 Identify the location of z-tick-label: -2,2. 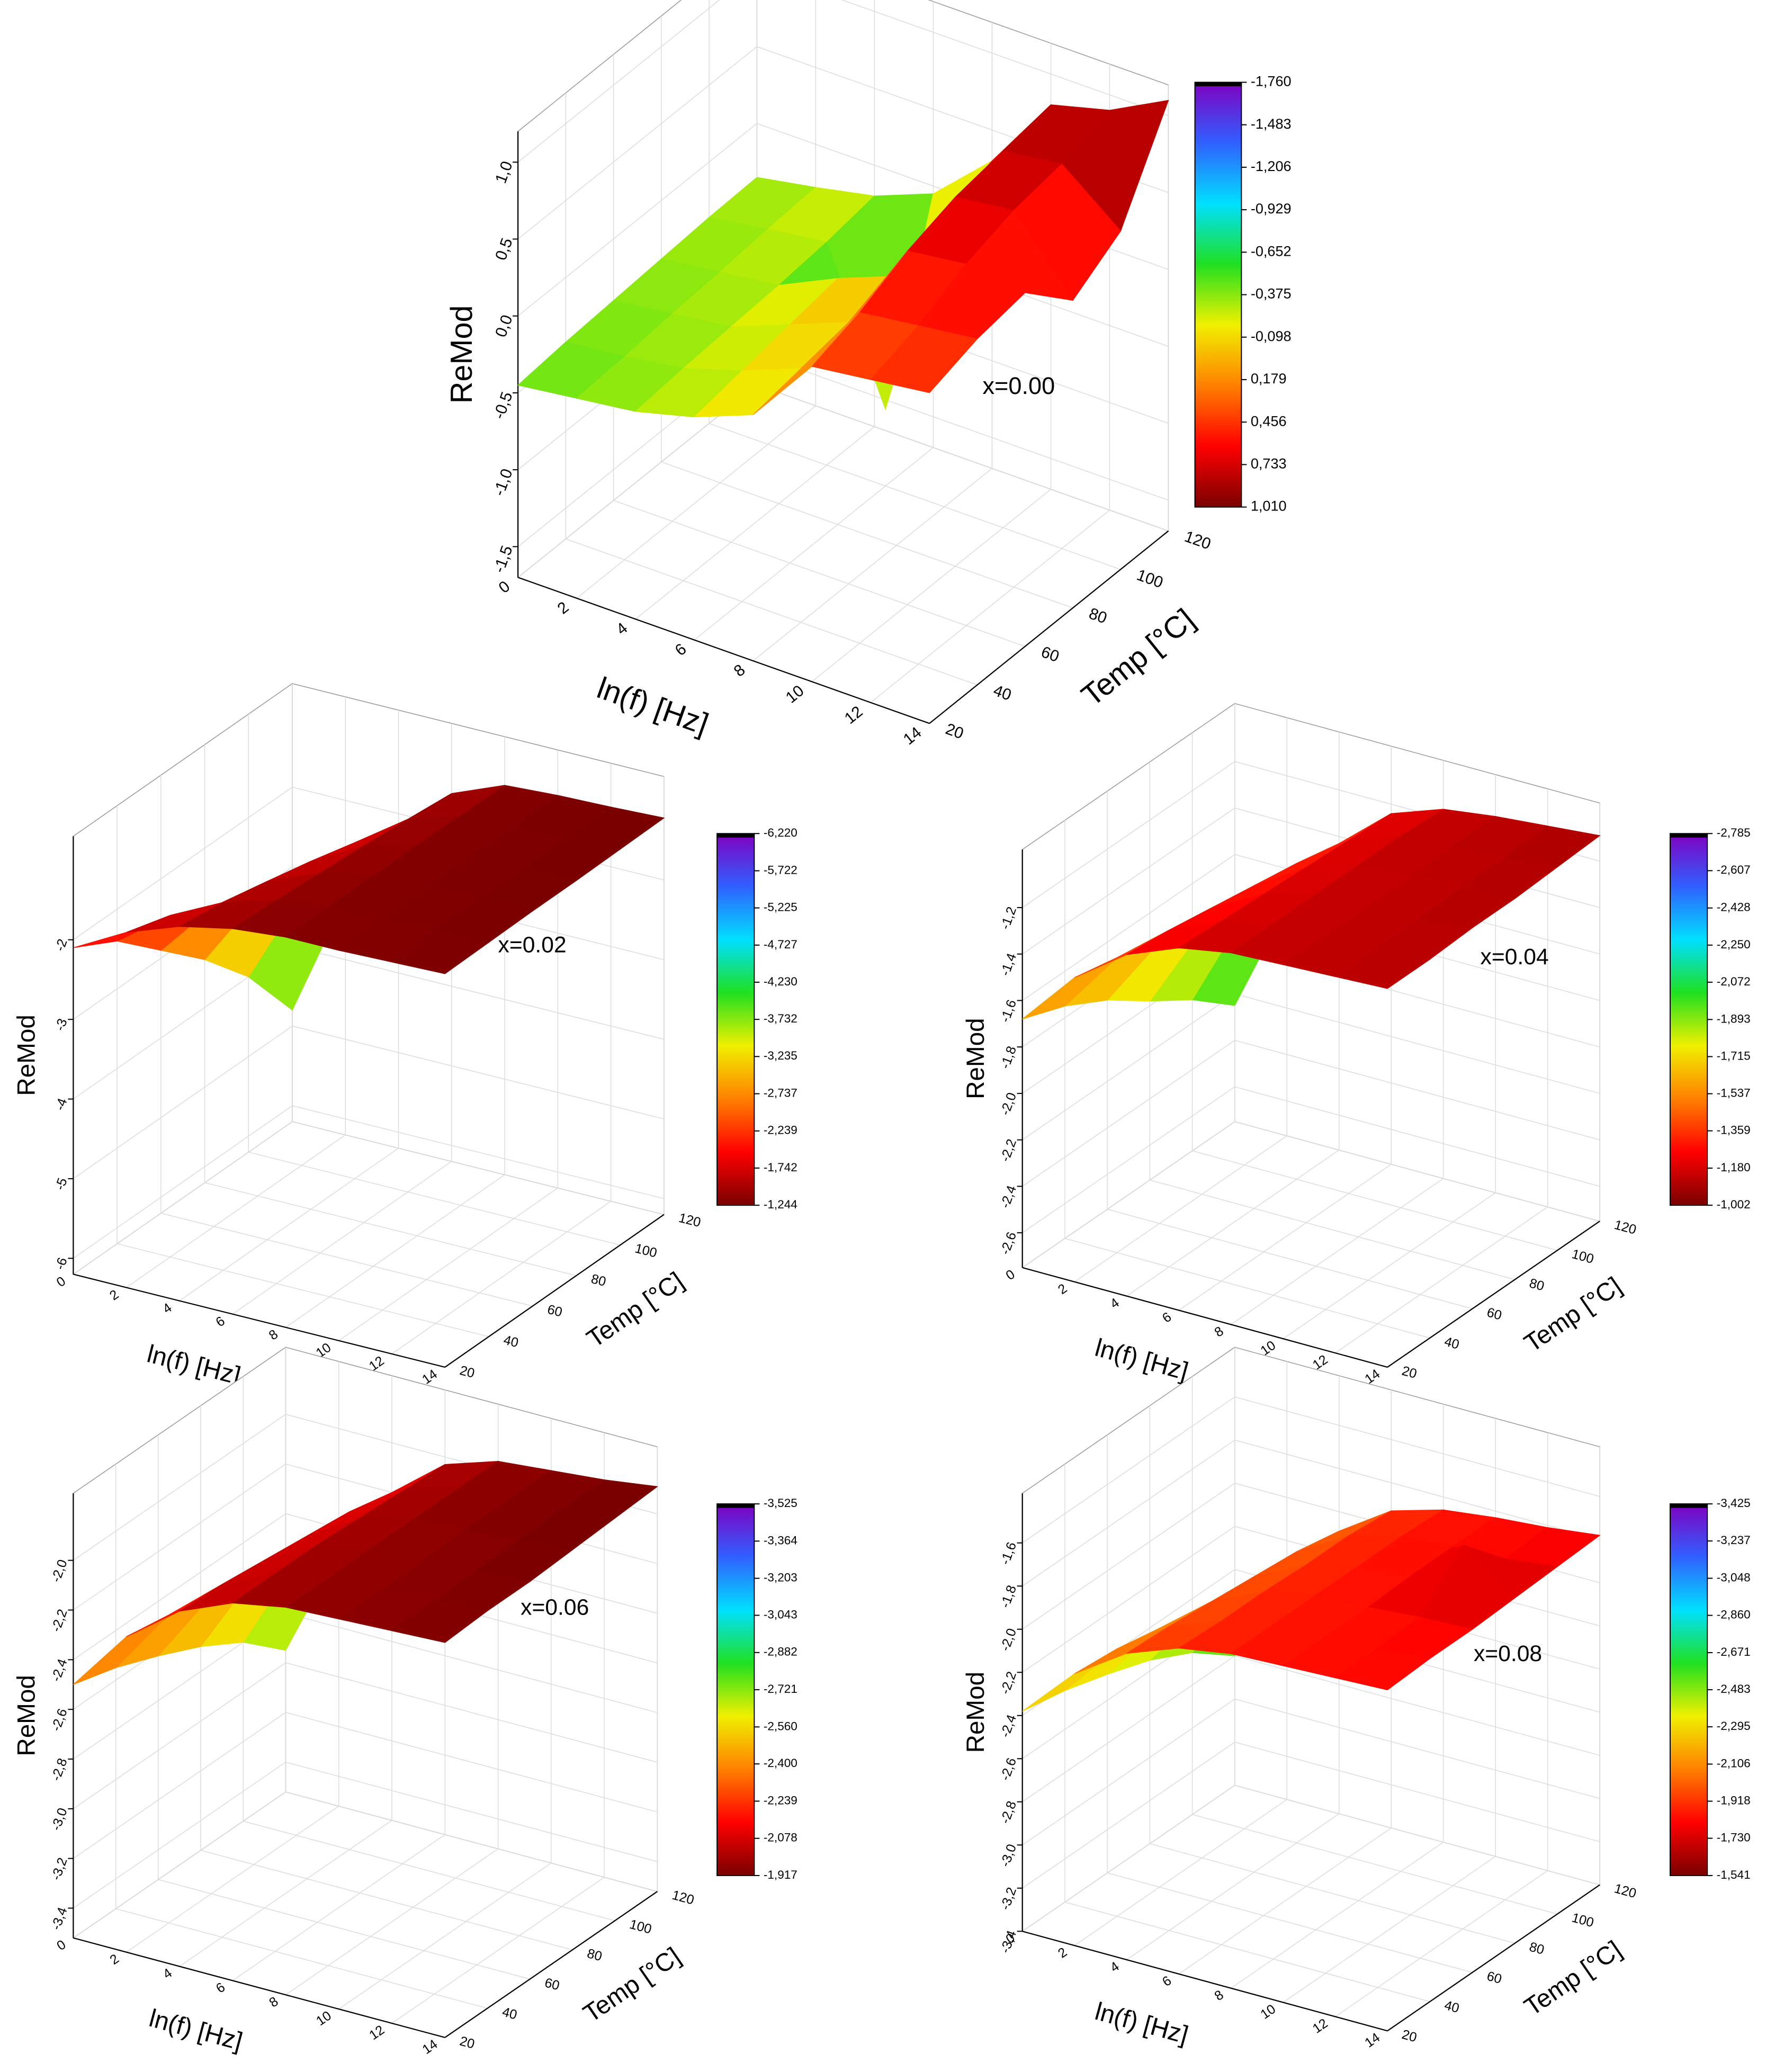
(1008, 1150).